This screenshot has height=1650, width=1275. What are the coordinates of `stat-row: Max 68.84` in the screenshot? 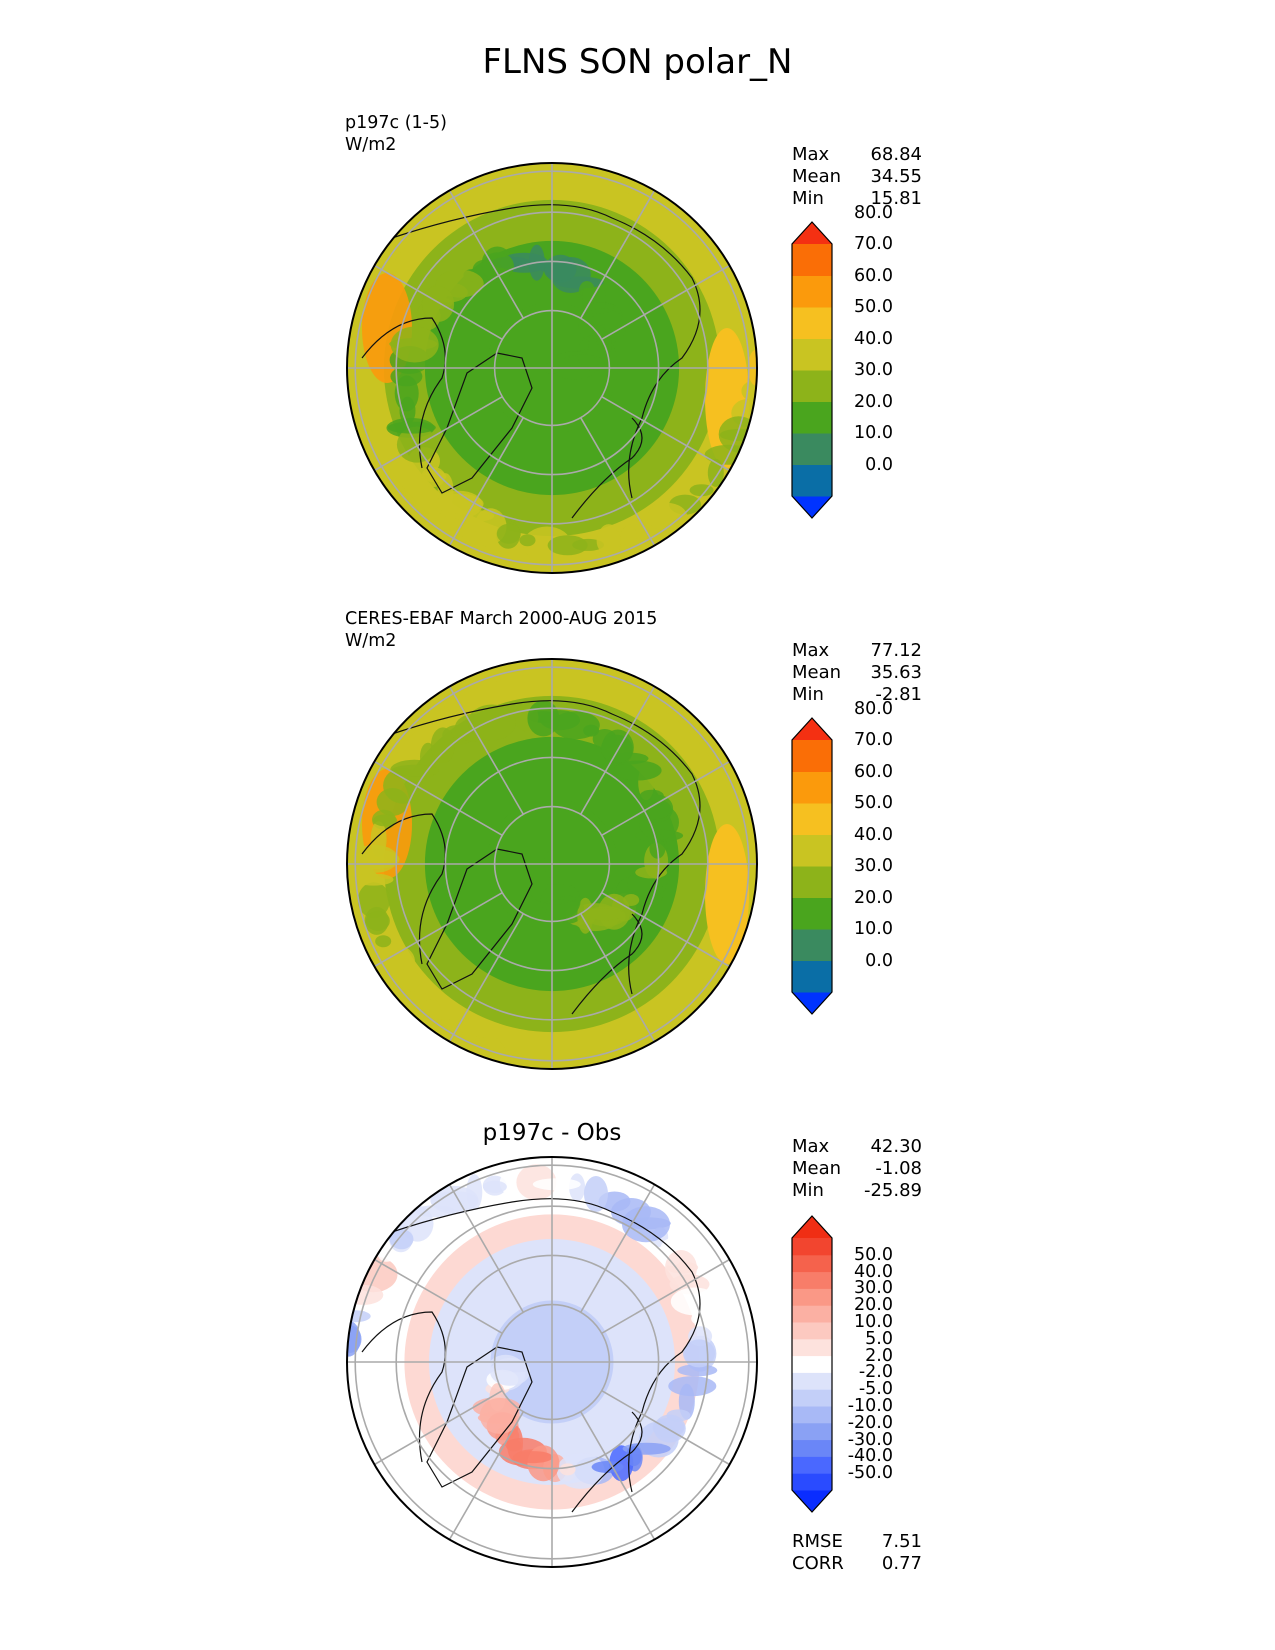 It's located at (857, 155).